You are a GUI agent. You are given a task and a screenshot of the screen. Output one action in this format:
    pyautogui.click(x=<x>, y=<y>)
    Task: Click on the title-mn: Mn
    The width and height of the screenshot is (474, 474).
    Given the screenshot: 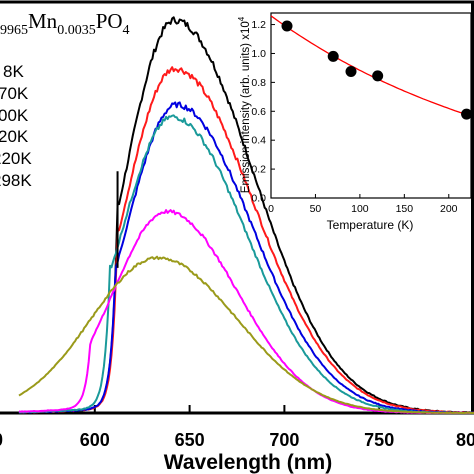 What is the action you would take?
    pyautogui.click(x=43, y=21)
    